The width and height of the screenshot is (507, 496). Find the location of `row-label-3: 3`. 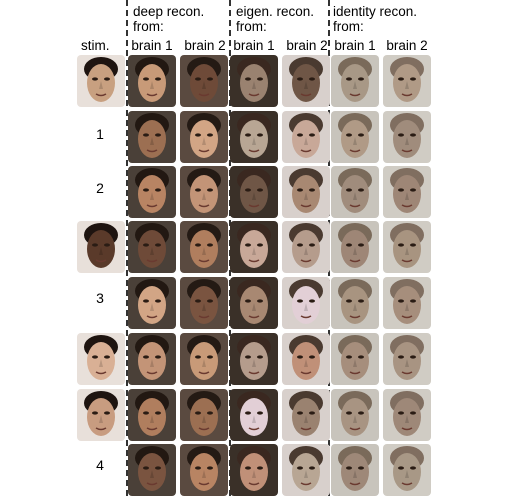

row-label-3: 3 is located at coordinates (100, 298).